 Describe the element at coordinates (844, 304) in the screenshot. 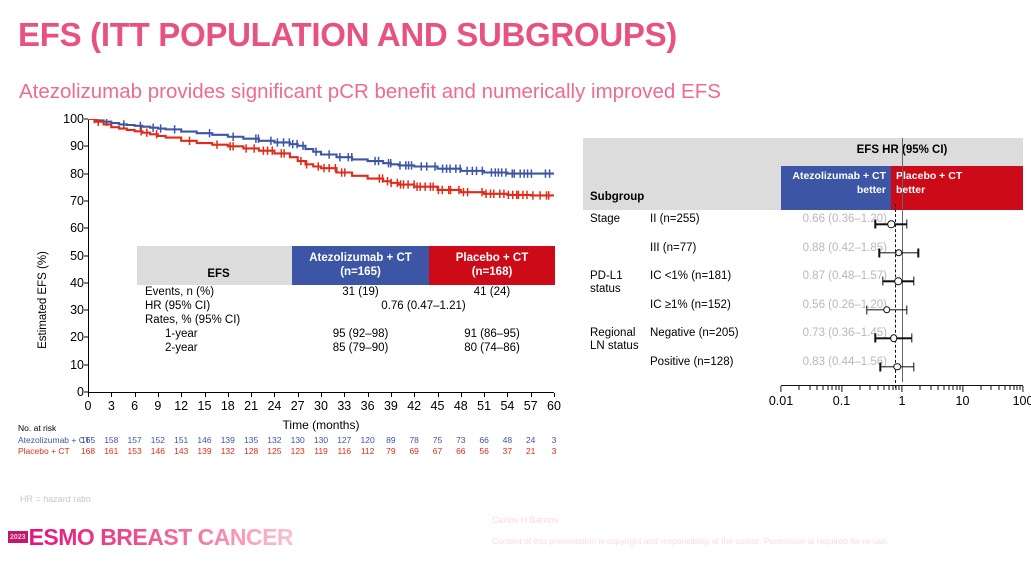

I see `forest-row-hr-value: 0.56 (0.26–1.20)` at that location.